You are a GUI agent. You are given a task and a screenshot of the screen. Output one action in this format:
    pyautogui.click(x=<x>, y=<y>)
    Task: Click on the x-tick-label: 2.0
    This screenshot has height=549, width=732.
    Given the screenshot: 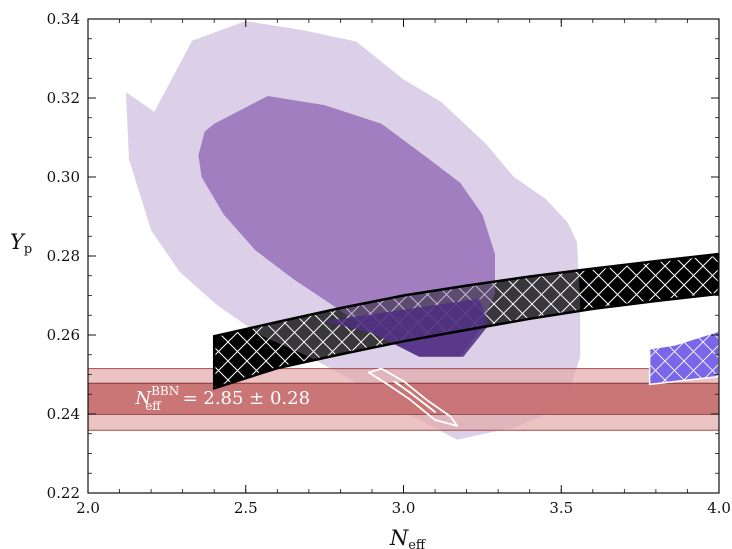 What is the action you would take?
    pyautogui.click(x=88, y=508)
    